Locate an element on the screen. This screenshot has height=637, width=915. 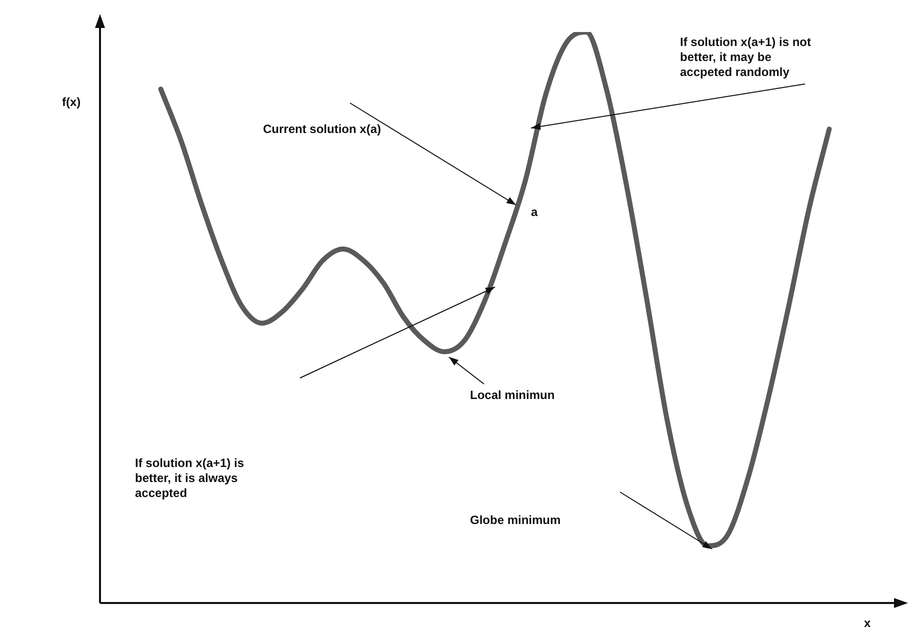
x-axis-title: x is located at coordinates (867, 623).